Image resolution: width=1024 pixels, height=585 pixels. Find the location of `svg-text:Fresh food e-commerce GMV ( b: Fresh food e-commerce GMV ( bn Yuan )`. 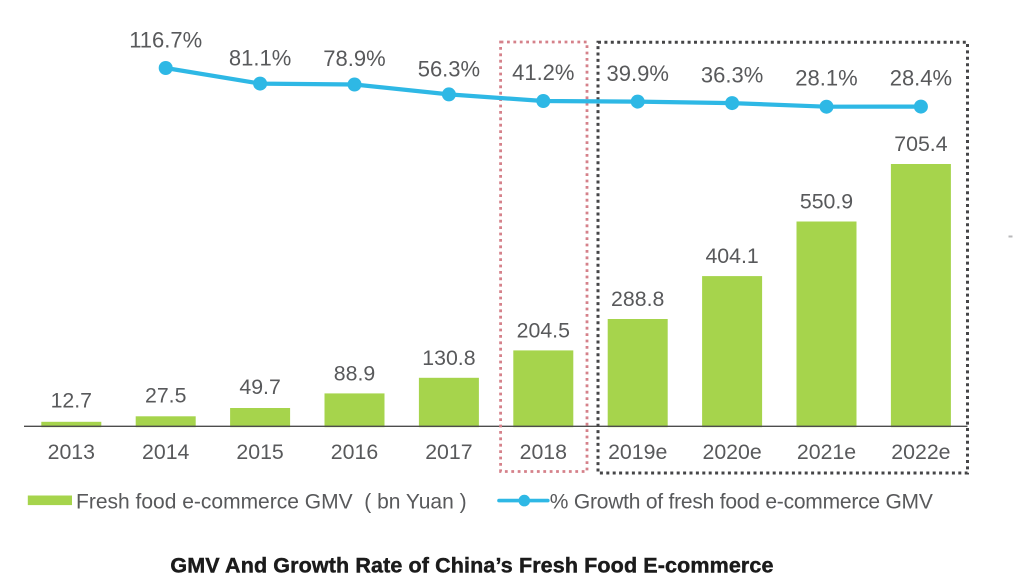

svg-text:Fresh food e-commerce GMV ( b: Fresh food e-commerce GMV ( bn Yuan ) is located at coordinates (271, 502).